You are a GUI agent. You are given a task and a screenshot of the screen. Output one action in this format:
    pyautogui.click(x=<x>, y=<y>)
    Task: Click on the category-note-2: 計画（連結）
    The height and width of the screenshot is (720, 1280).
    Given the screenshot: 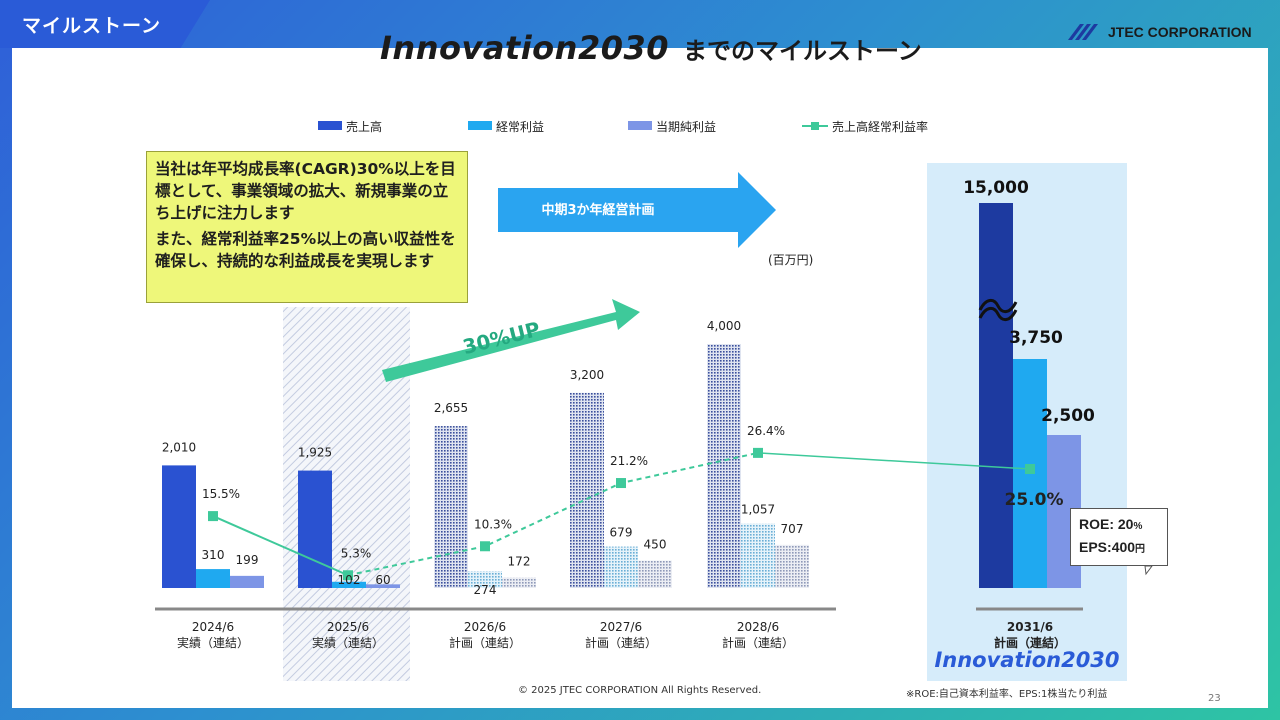 What is the action you would take?
    pyautogui.click(x=485, y=642)
    